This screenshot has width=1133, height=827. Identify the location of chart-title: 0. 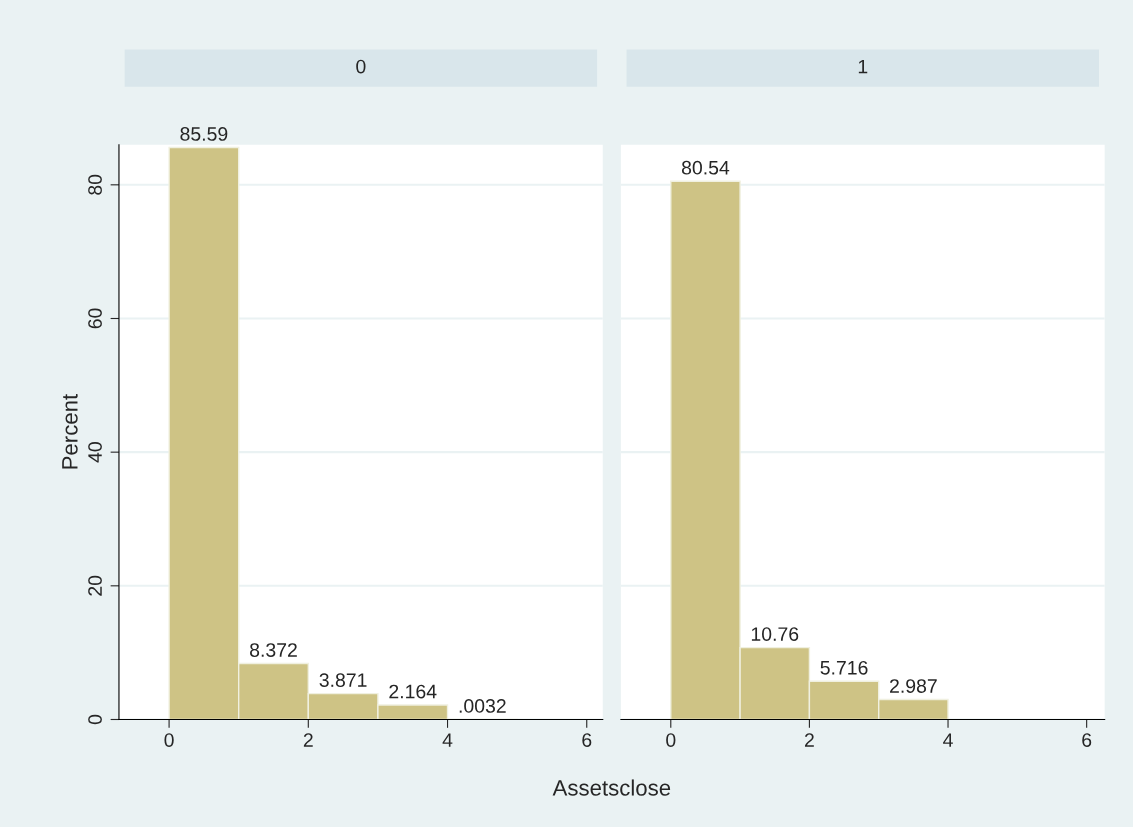
(361, 66).